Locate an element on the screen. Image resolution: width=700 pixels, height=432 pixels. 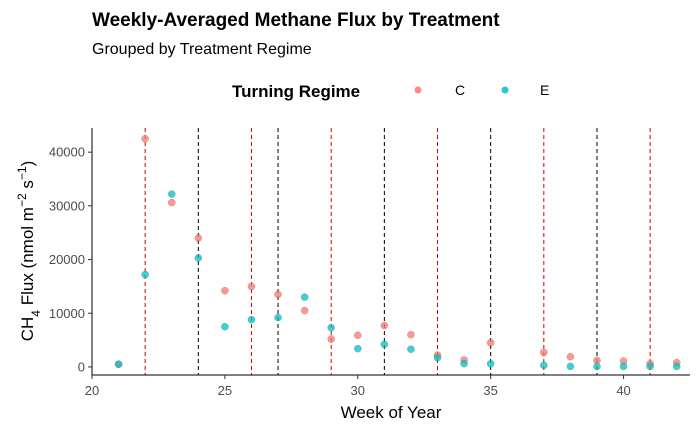
x-tick-label: 20 is located at coordinates (92, 390).